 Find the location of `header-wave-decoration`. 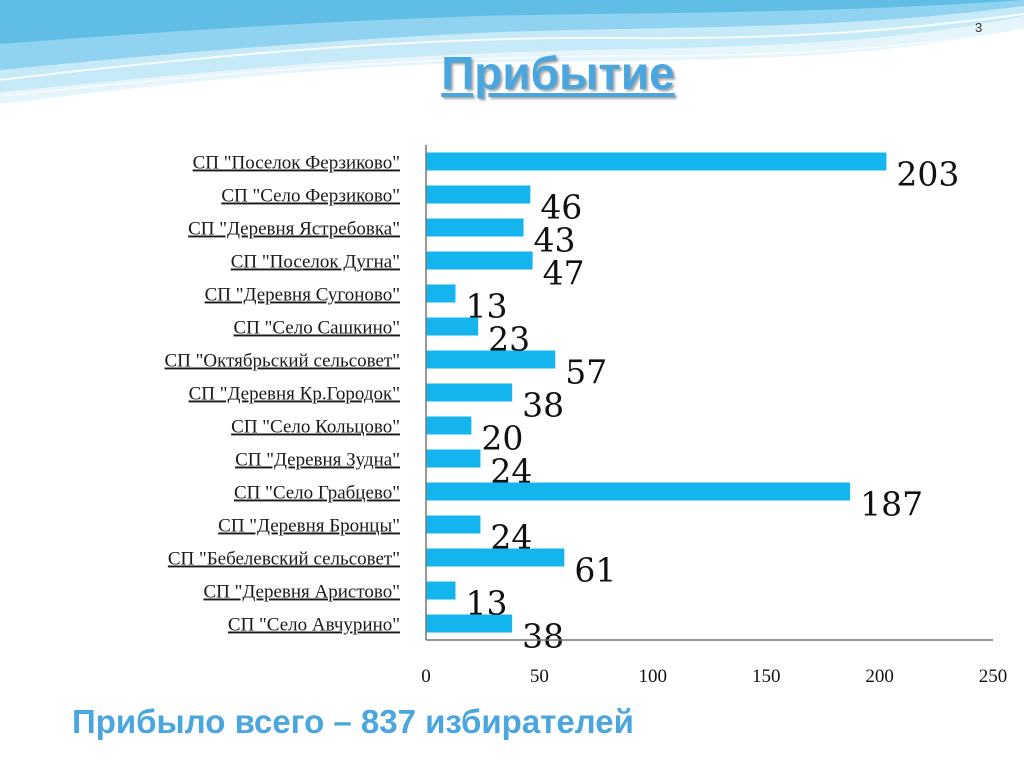

header-wave-decoration is located at coordinates (512, 52).